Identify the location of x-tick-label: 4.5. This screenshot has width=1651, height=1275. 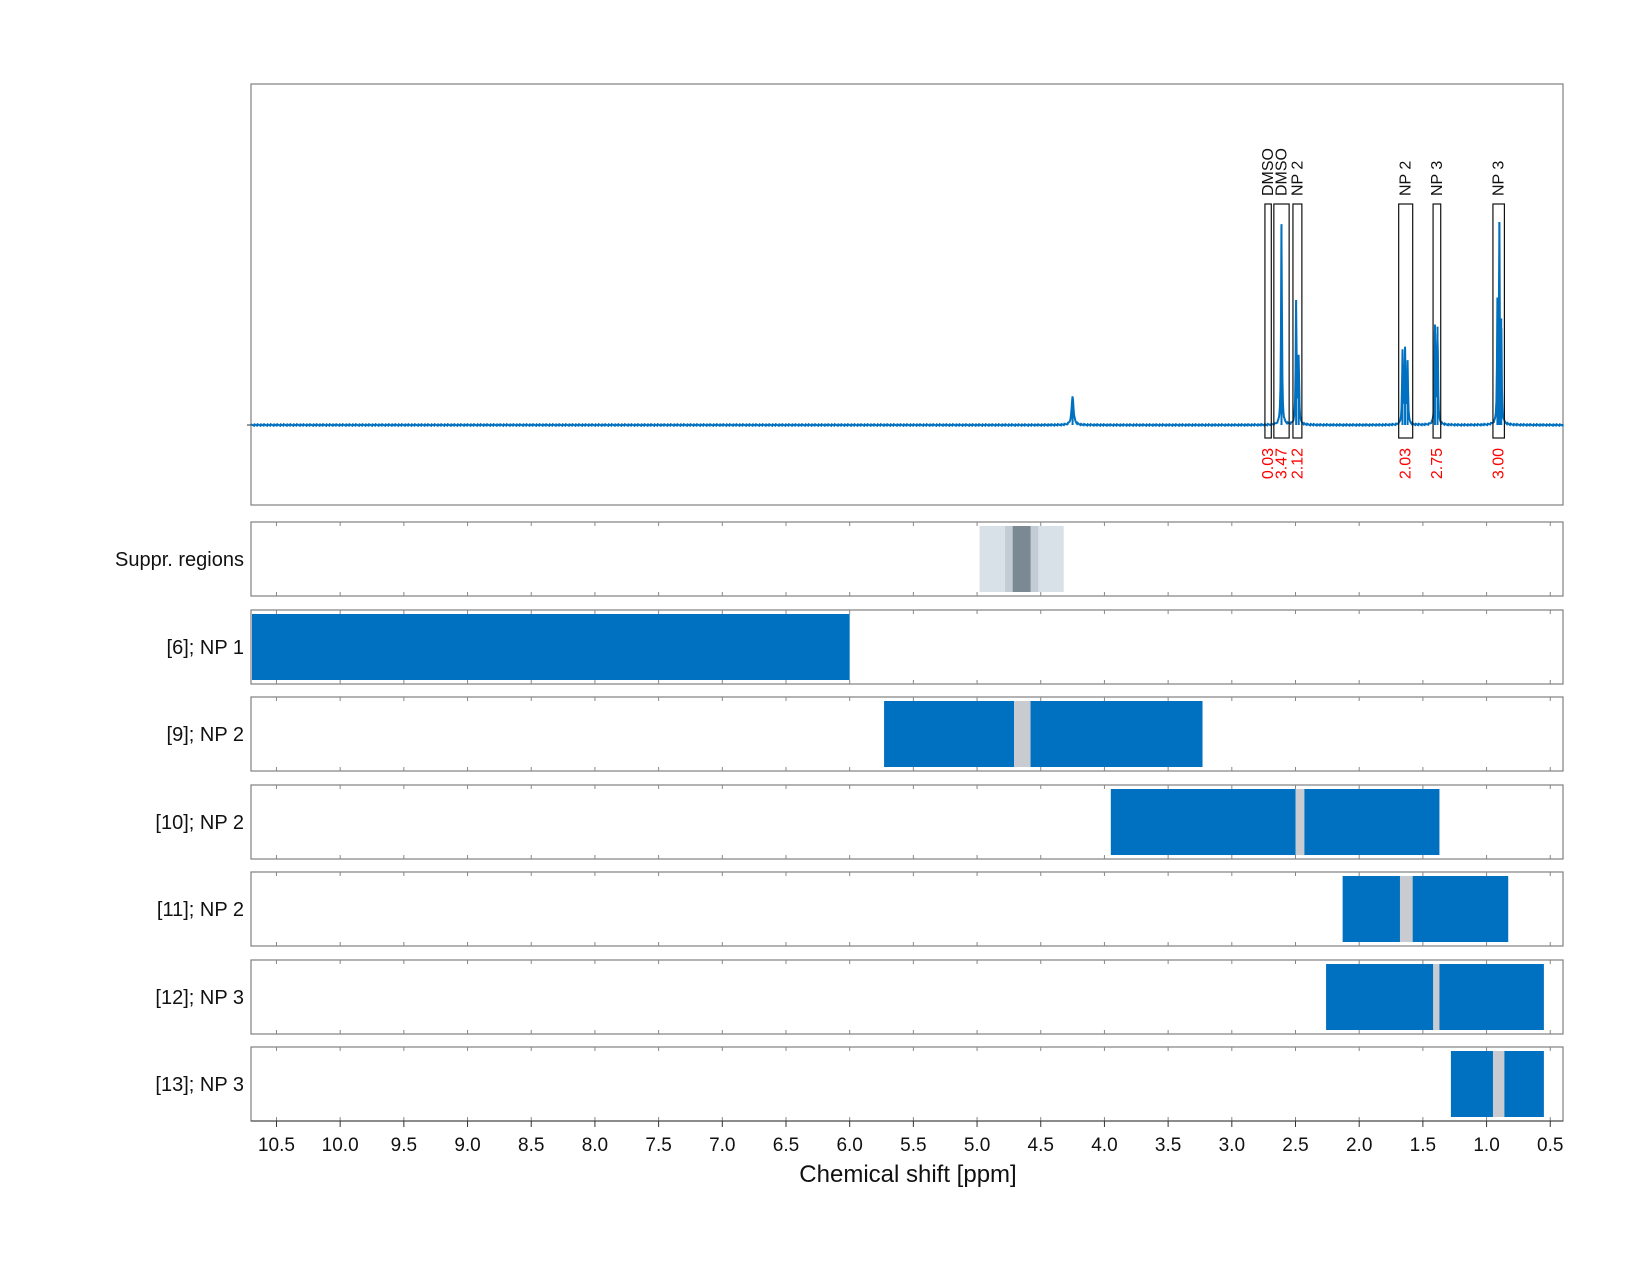
(1041, 1145).